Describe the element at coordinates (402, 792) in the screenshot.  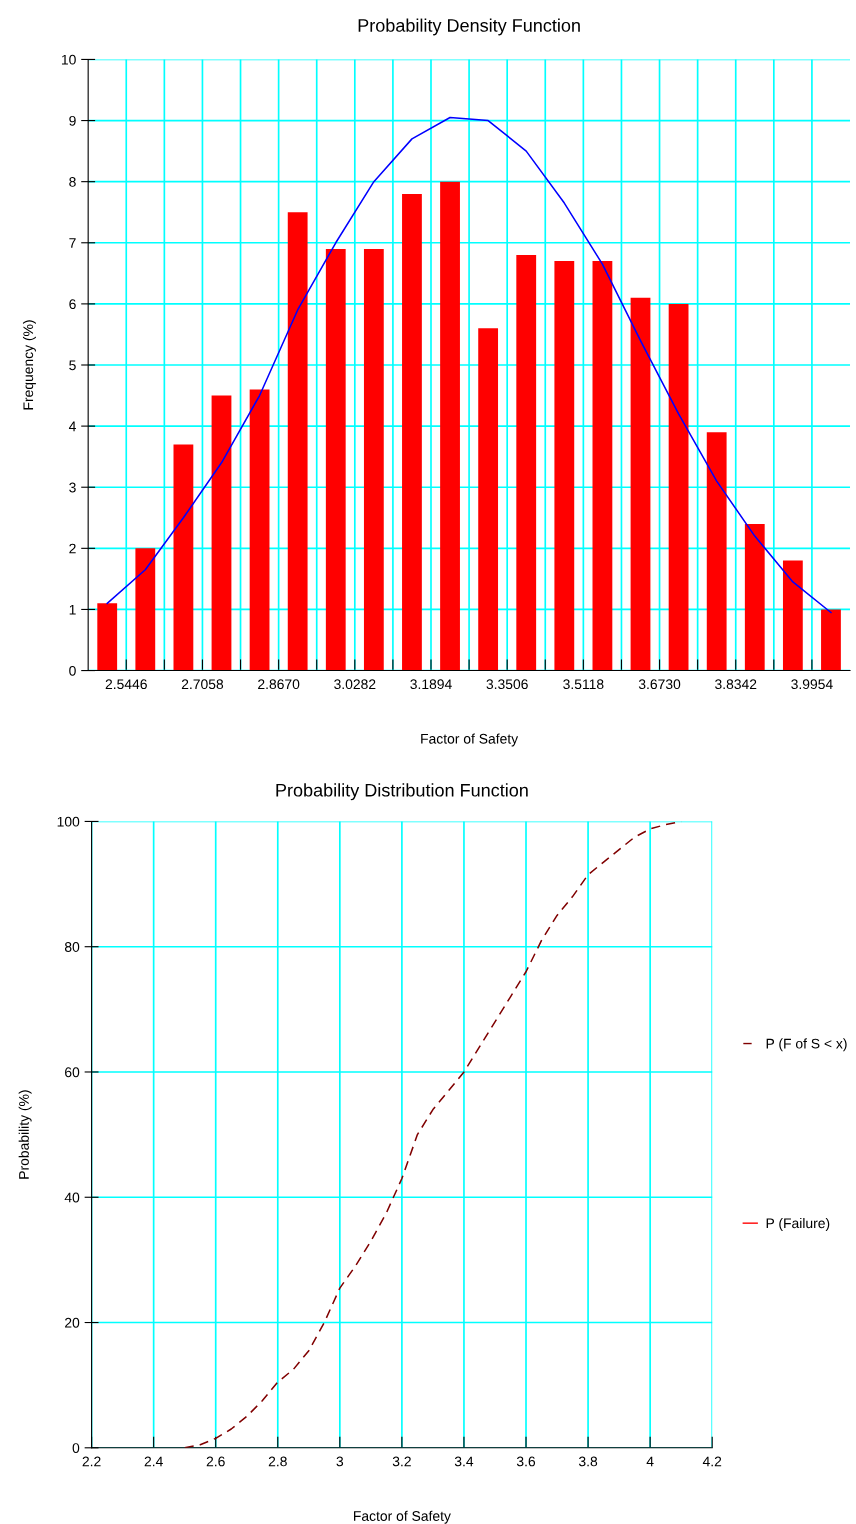
I see `chart-title: Probability Distribution Function` at that location.